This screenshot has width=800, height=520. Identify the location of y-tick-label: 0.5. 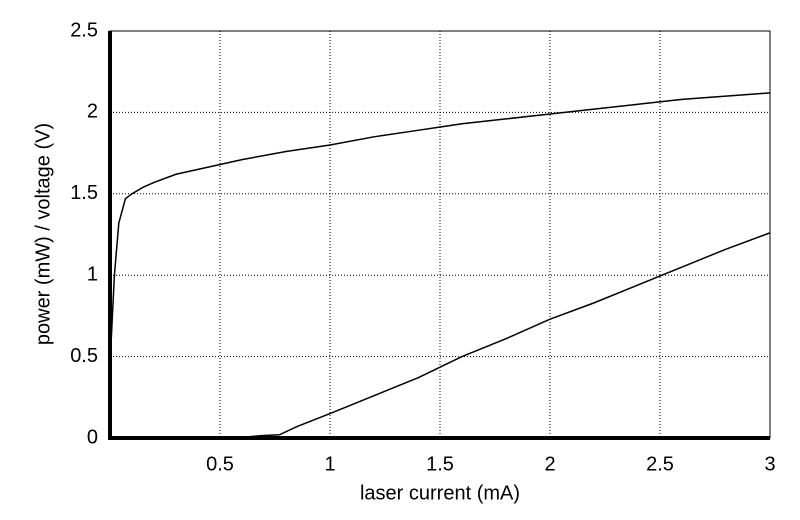
(84, 356).